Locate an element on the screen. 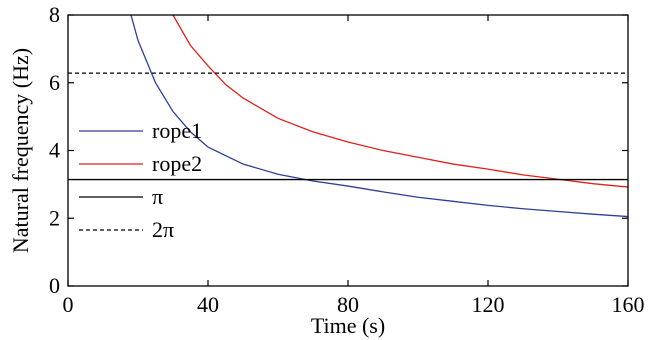 This screenshot has width=649, height=340. legend: rope1 rope2 π 2π is located at coordinates (140, 180).